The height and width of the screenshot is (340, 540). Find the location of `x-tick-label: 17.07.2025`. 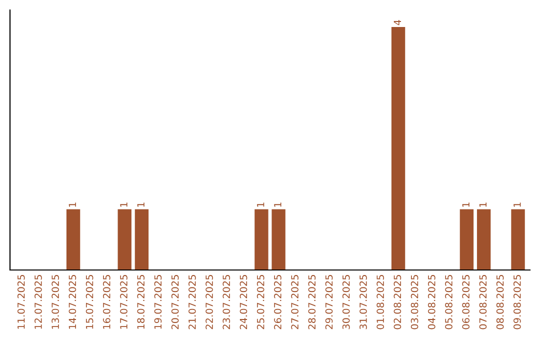

x-tick-label: 17.07.2025 is located at coordinates (124, 302).